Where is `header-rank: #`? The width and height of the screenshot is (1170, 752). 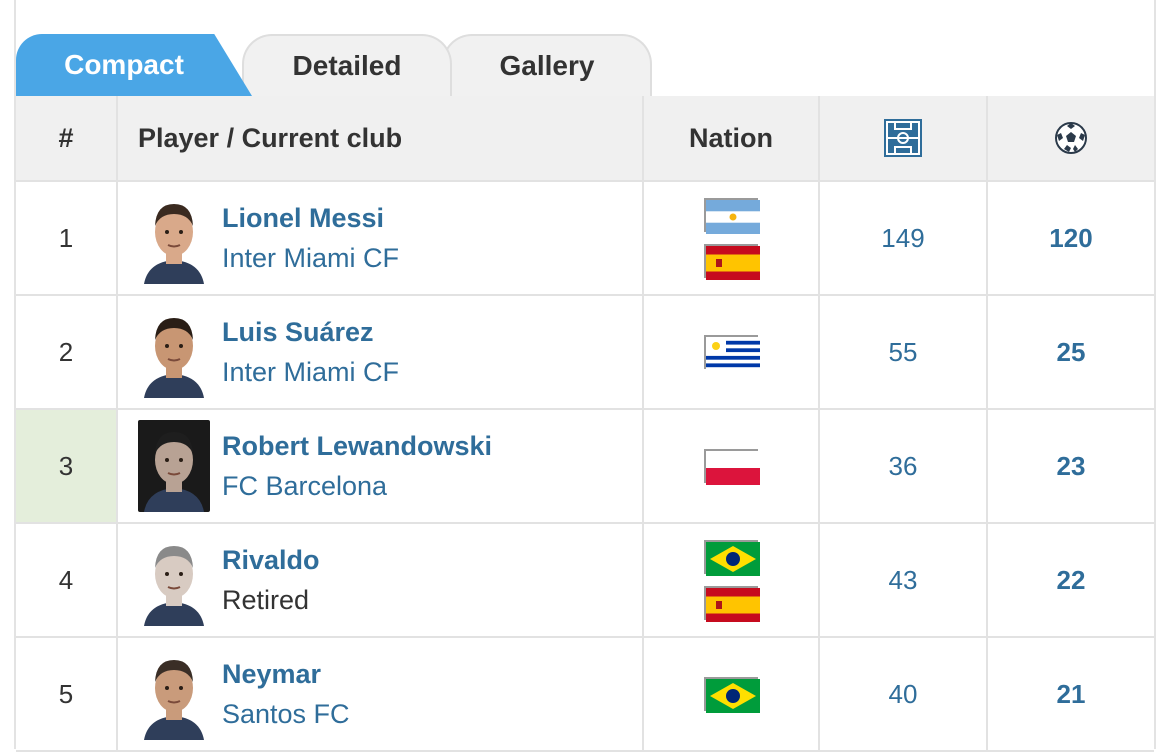 header-rank: # is located at coordinates (67, 138).